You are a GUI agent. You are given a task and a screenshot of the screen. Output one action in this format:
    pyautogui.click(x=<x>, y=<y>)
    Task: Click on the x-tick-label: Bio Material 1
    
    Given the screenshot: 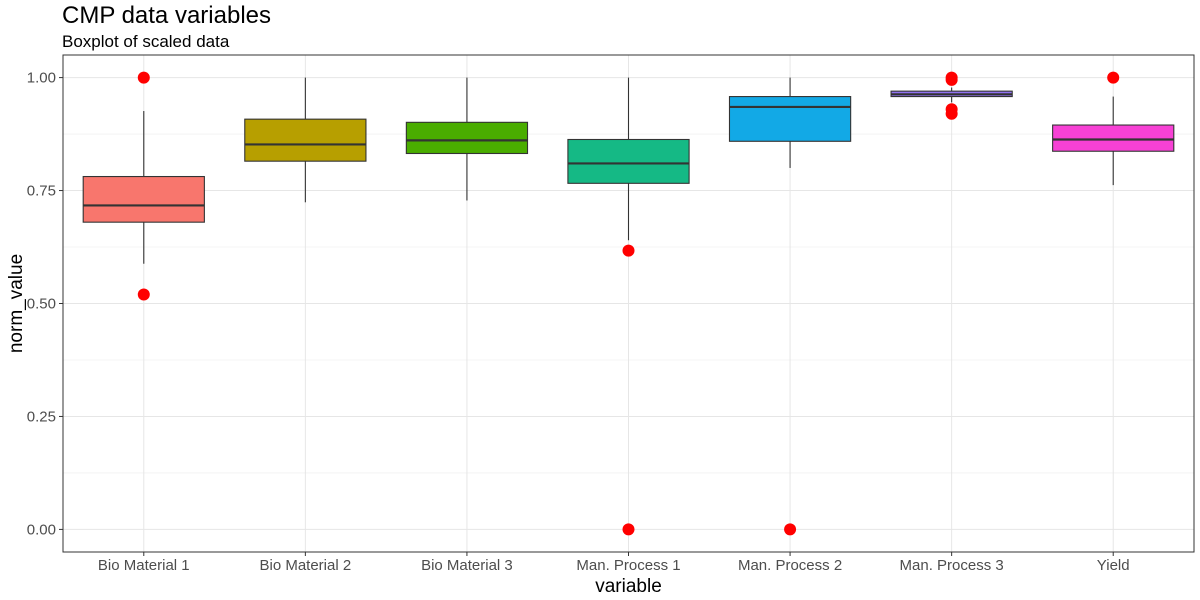 What is the action you would take?
    pyautogui.click(x=144, y=565)
    